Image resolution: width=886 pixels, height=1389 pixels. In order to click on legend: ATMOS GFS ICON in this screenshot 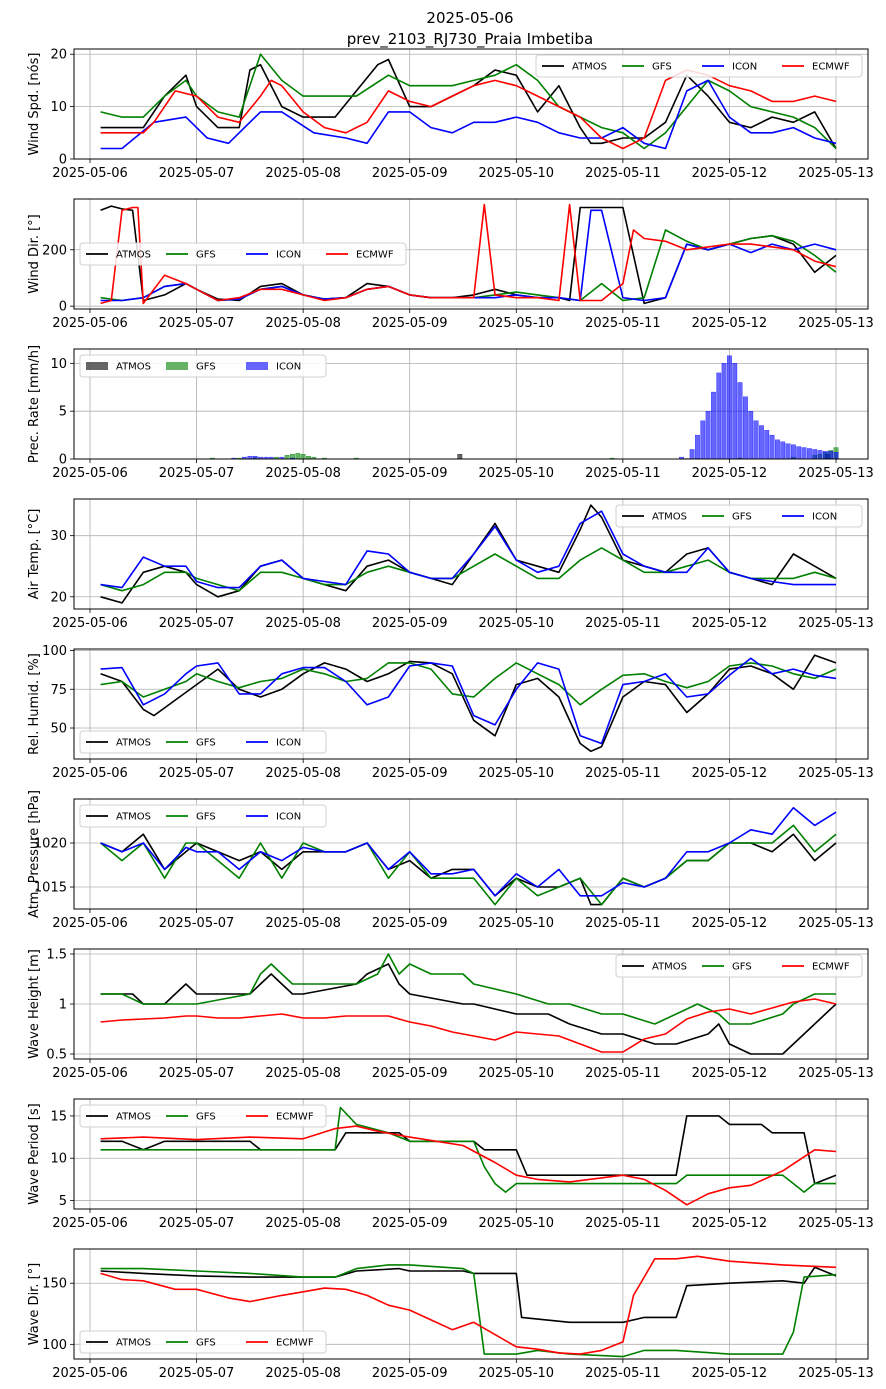, I will do `click(203, 742)`.